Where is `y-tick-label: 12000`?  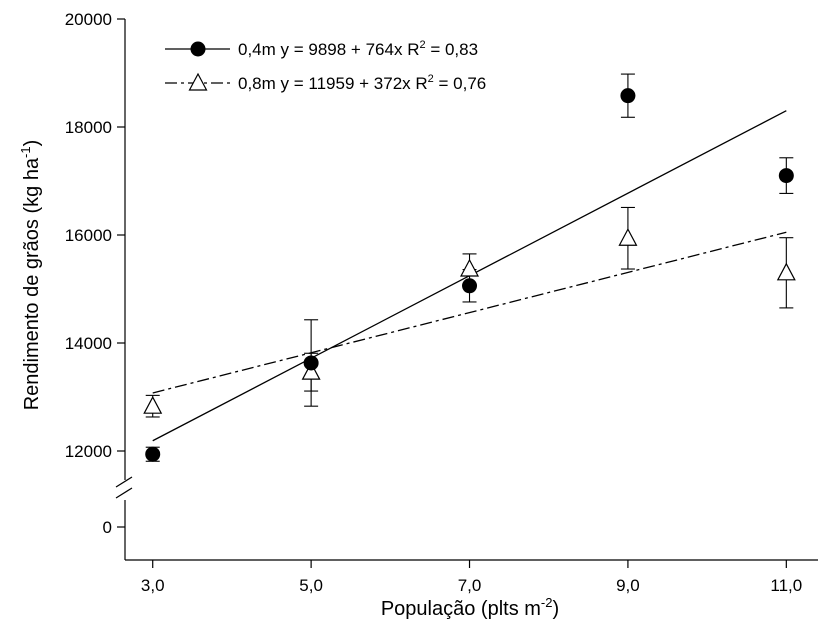 y-tick-label: 12000 is located at coordinates (88, 451).